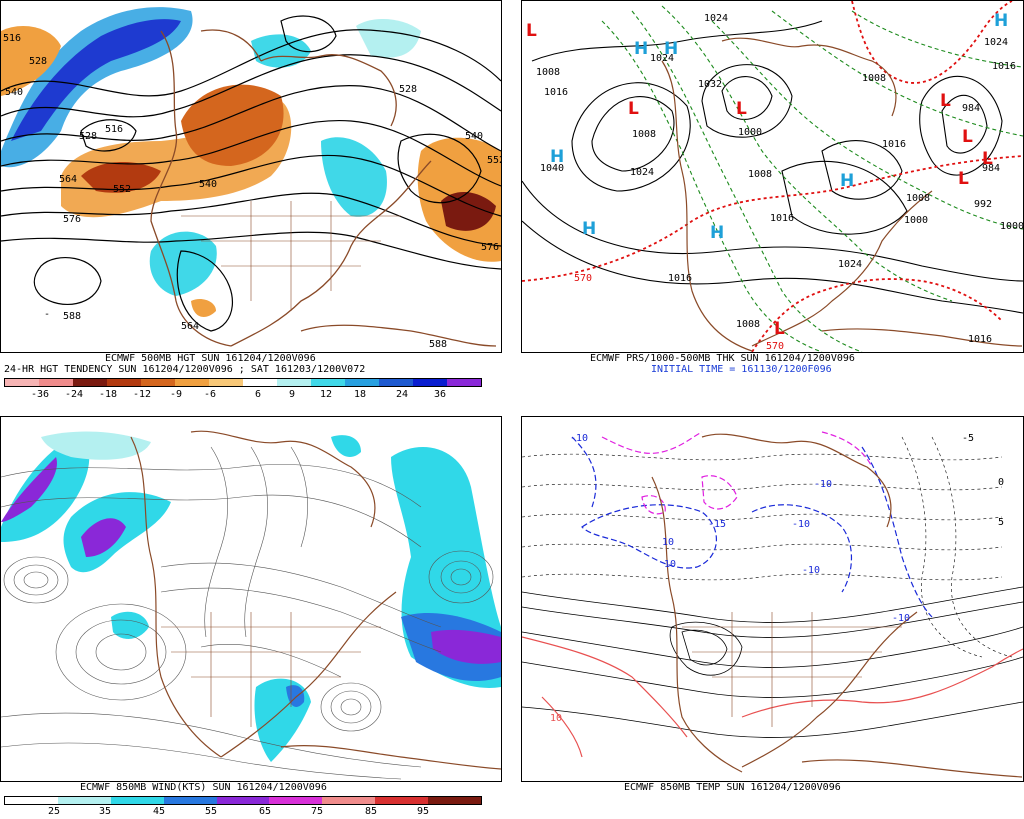 The width and height of the screenshot is (1024, 819). Describe the element at coordinates (440, 394) in the screenshot. I see `colorbar-tick: 36` at that location.